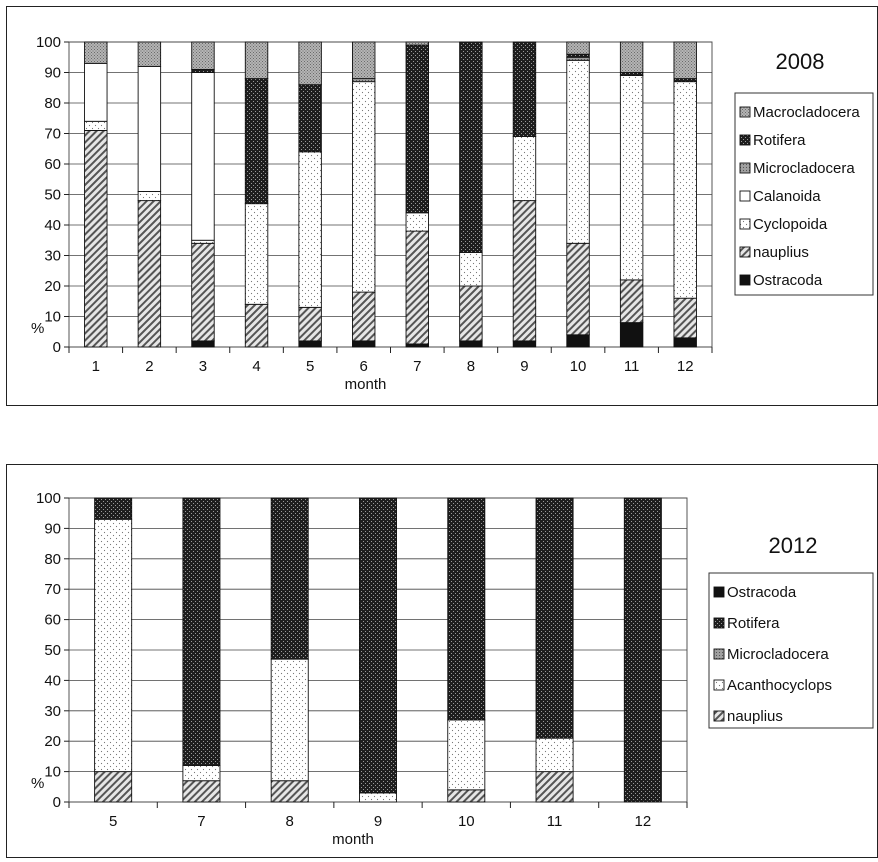 This screenshot has width=878, height=862. I want to click on chart2012-x-axis-label: month, so click(353, 839).